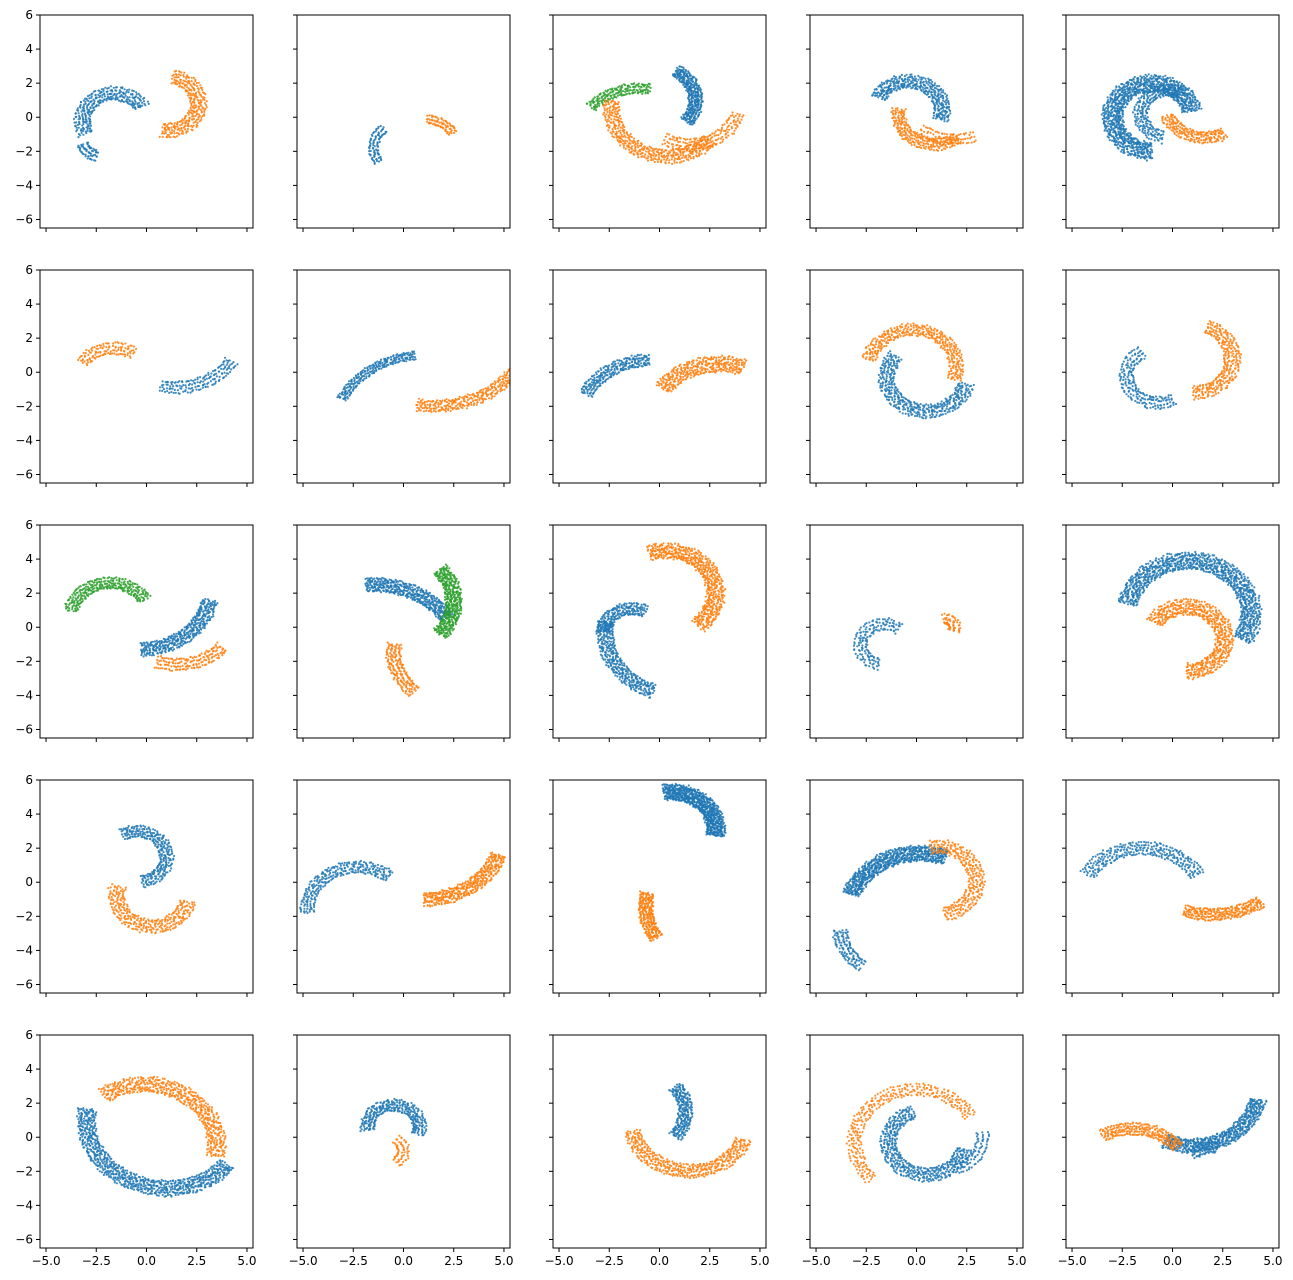 The height and width of the screenshot is (1280, 1293). I want to click on series-blue, so click(88, 151).